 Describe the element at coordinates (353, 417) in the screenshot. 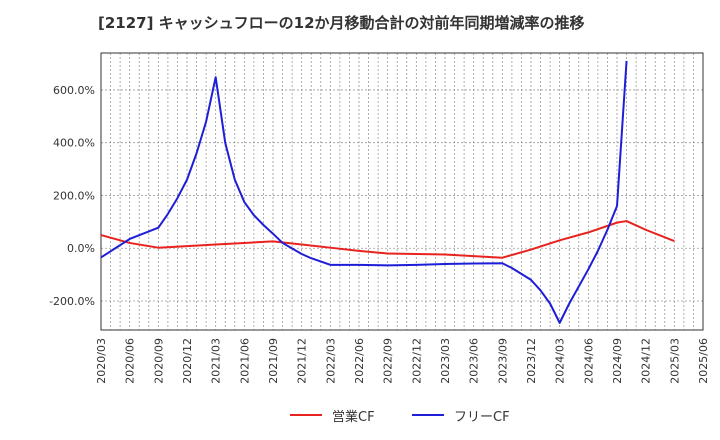

I see `legend-label-operating-cf: 営業CF` at that location.